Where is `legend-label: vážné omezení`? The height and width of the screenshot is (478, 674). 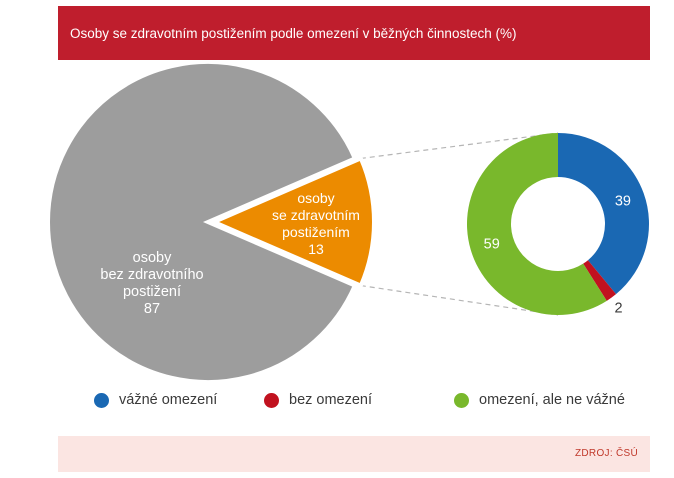 legend-label: vážné omezení is located at coordinates (168, 400).